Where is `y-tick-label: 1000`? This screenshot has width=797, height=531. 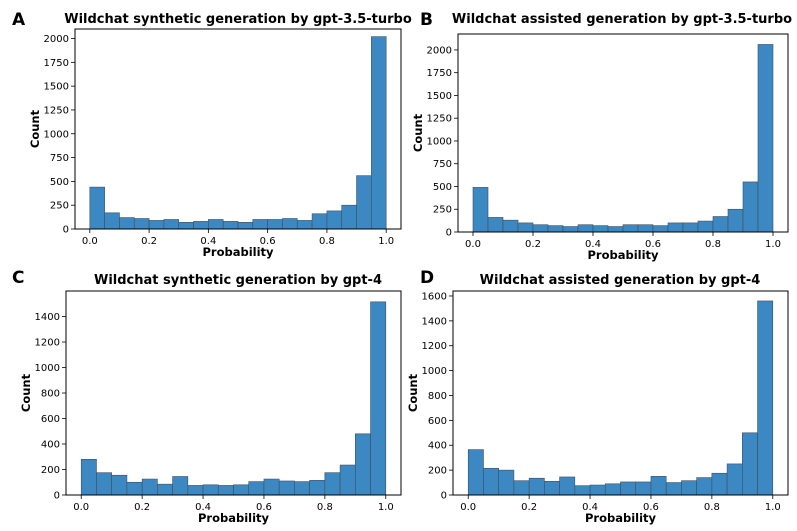 y-tick-label: 1000 is located at coordinates (439, 141).